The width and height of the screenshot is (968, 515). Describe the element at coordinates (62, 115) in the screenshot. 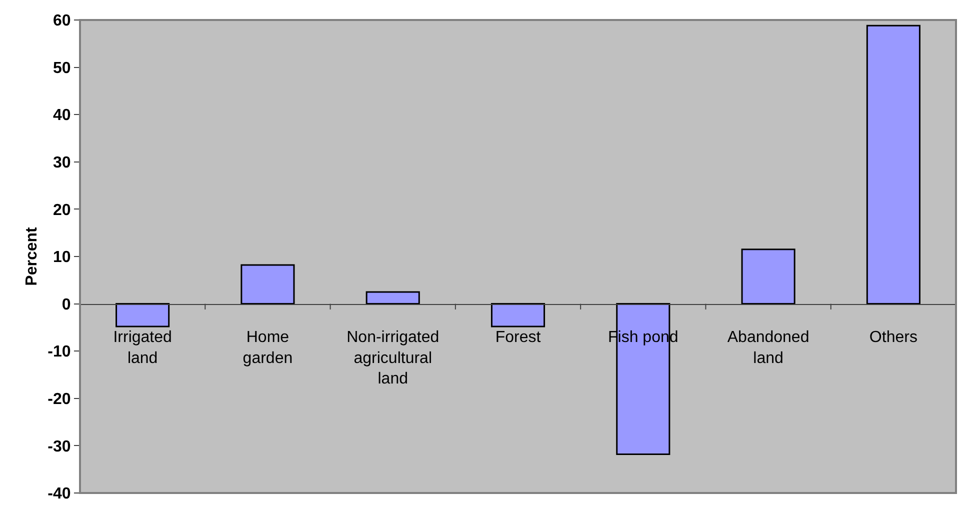

I see `y-tick-label: 40` at that location.